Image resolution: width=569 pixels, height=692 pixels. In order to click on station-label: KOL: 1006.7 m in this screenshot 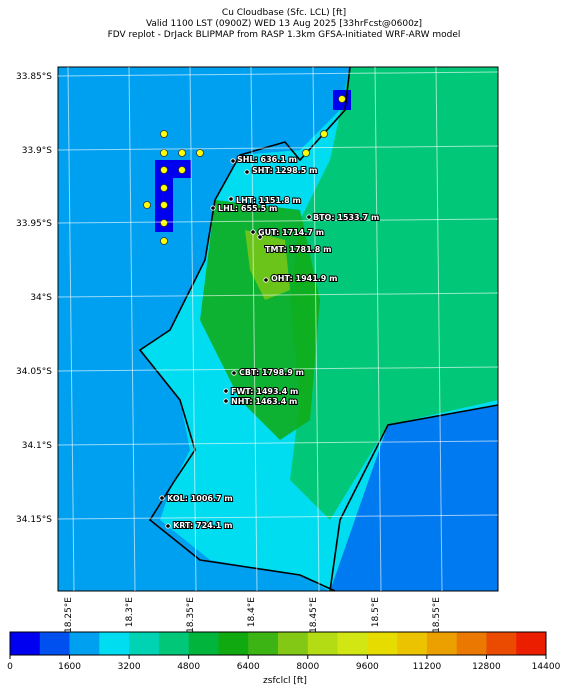, I will do `click(200, 498)`.